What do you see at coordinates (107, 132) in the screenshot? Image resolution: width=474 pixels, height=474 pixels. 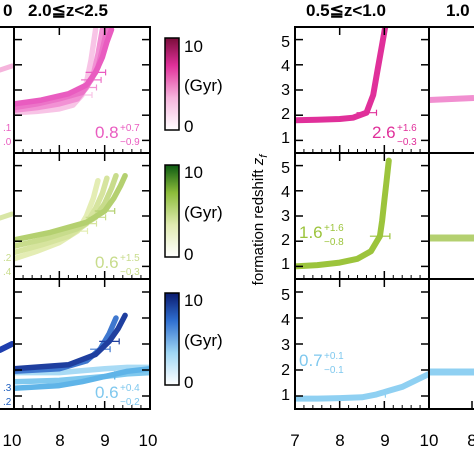 I see `annotation-left-top-value: 0.8` at bounding box center [107, 132].